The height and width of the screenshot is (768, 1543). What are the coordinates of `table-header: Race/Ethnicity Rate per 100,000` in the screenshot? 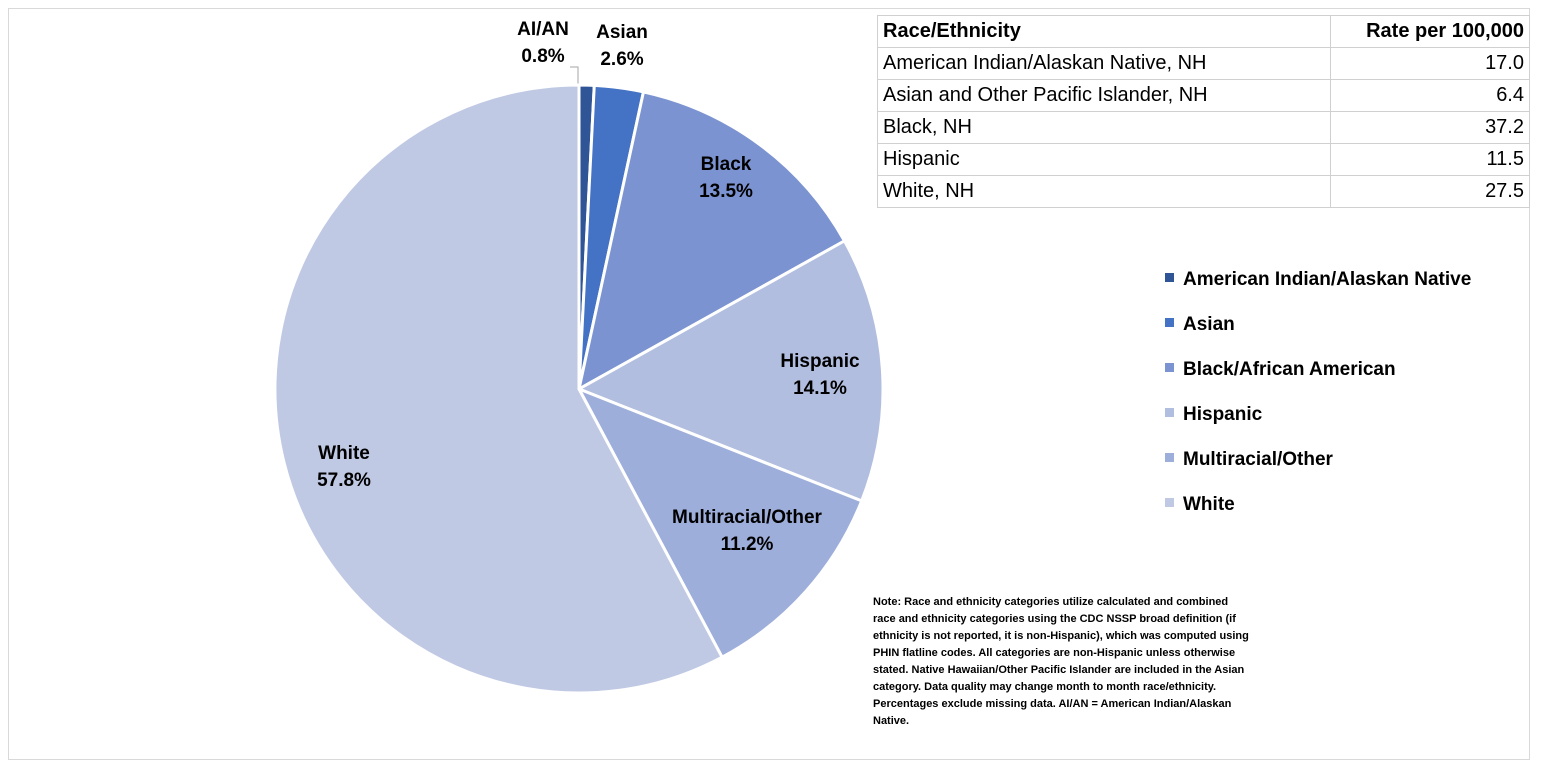 It's located at (1203, 31).